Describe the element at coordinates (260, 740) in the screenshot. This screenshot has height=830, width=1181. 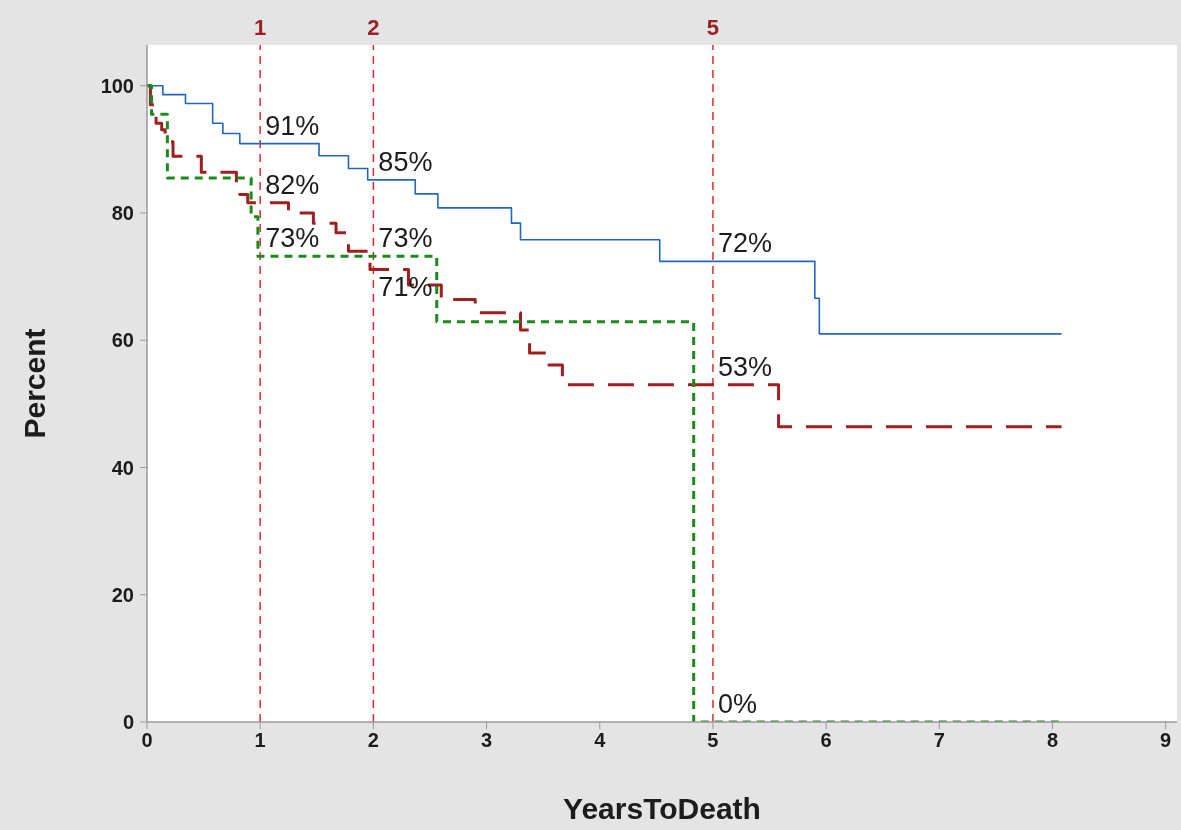
I see `x-tick-label: 1` at that location.